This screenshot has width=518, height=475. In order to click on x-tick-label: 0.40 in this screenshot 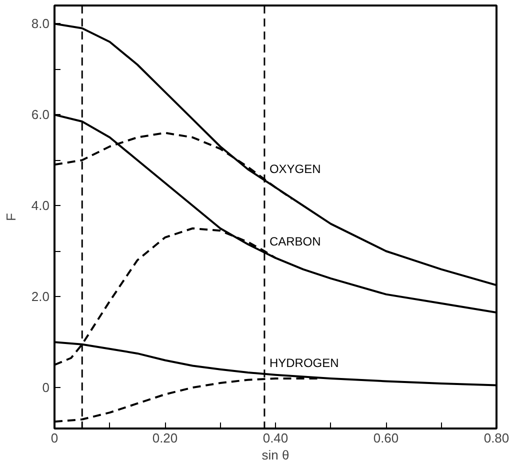, I will do `click(275, 438)`.